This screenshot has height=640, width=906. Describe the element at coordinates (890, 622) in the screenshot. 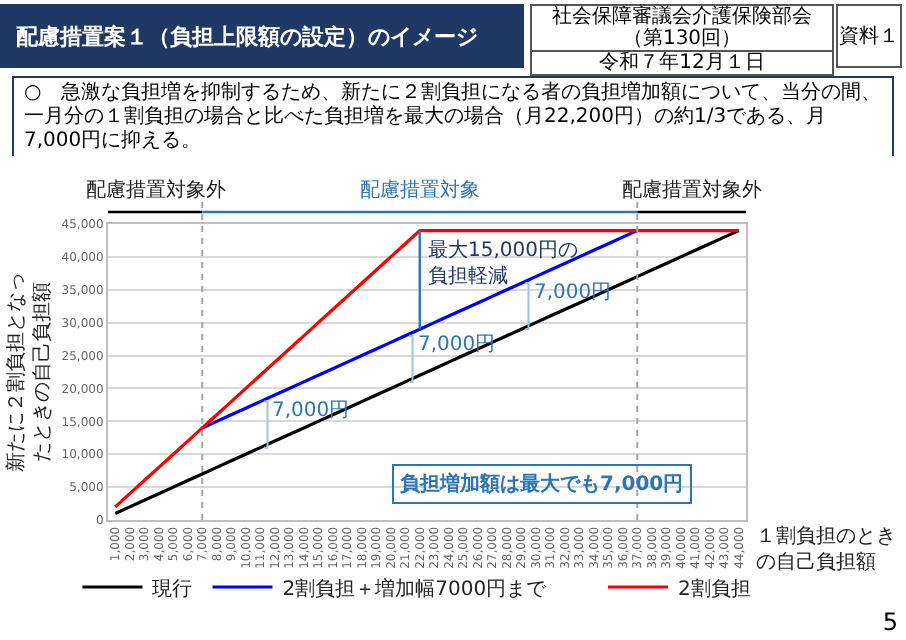

I see `text: 5` at that location.